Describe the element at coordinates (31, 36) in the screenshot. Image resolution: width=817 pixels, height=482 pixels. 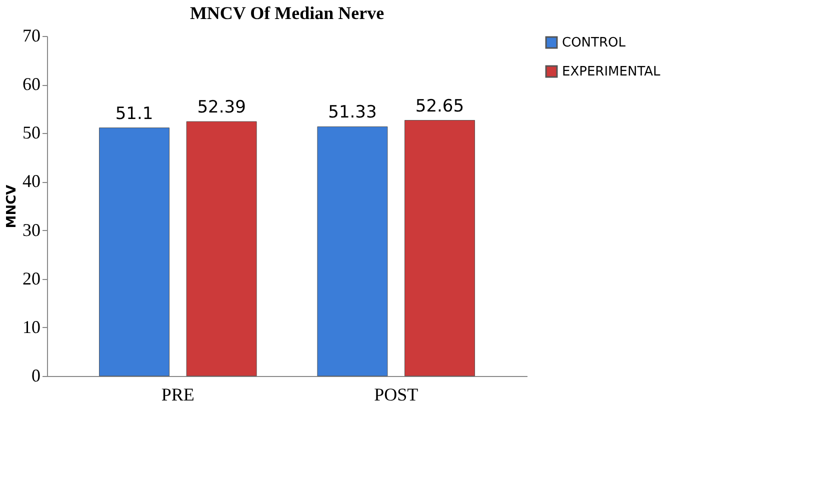
I see `y-tick-label: 70` at that location.